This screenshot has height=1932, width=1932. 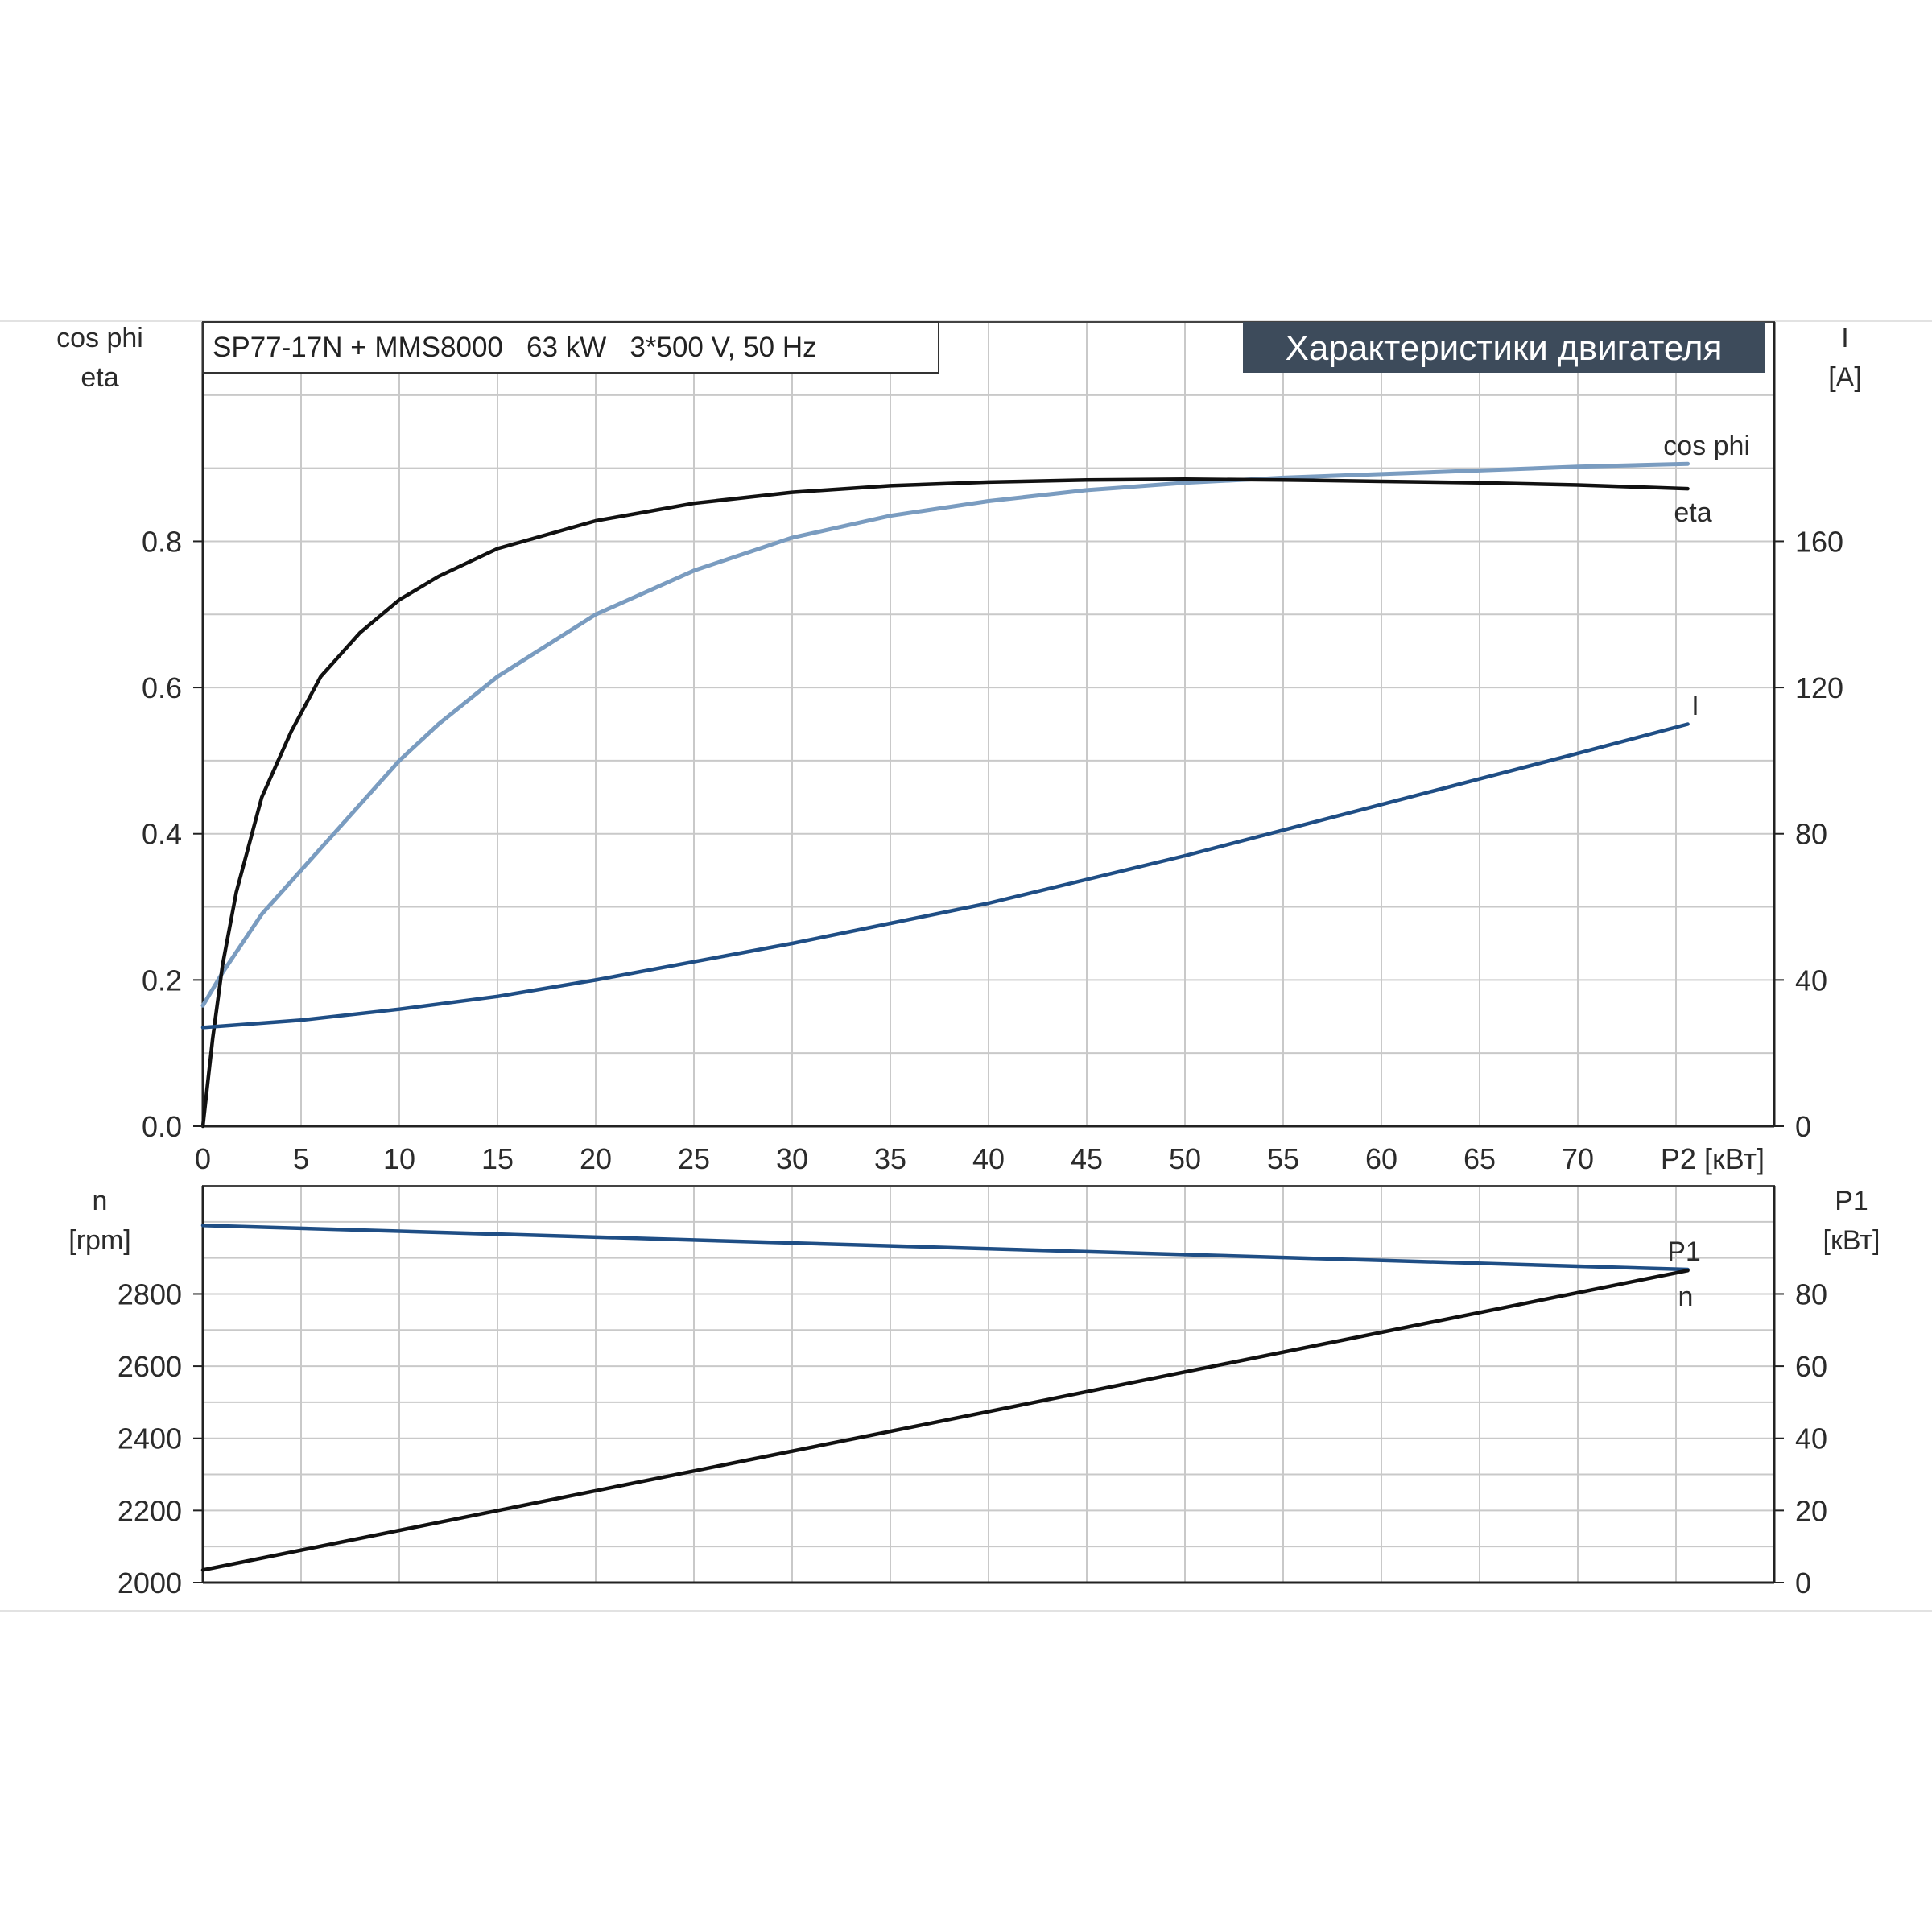 I want to click on series-label-p1: P1, so click(x=1684, y=1251).